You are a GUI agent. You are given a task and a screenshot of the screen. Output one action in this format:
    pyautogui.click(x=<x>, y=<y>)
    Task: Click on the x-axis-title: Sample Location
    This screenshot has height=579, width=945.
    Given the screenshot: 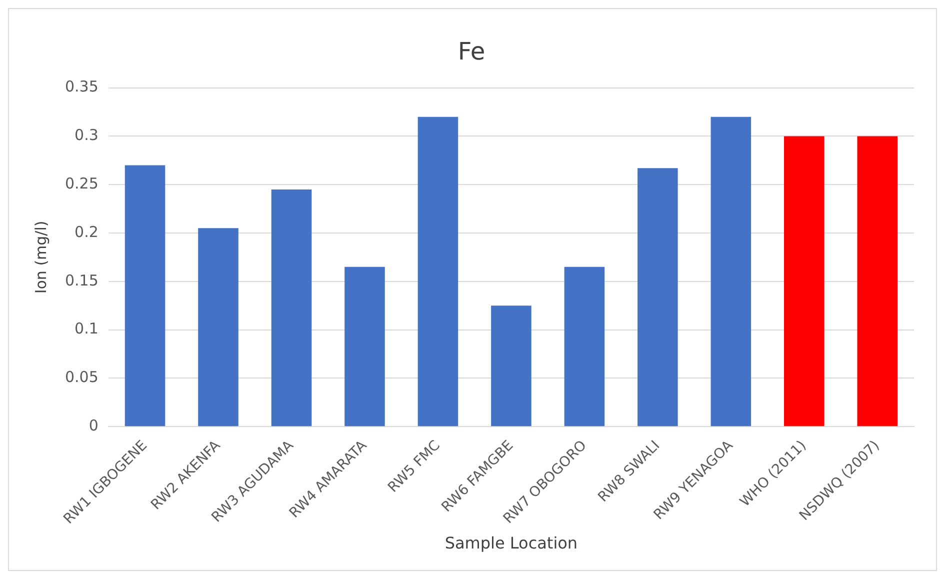 What is the action you would take?
    pyautogui.click(x=511, y=543)
    